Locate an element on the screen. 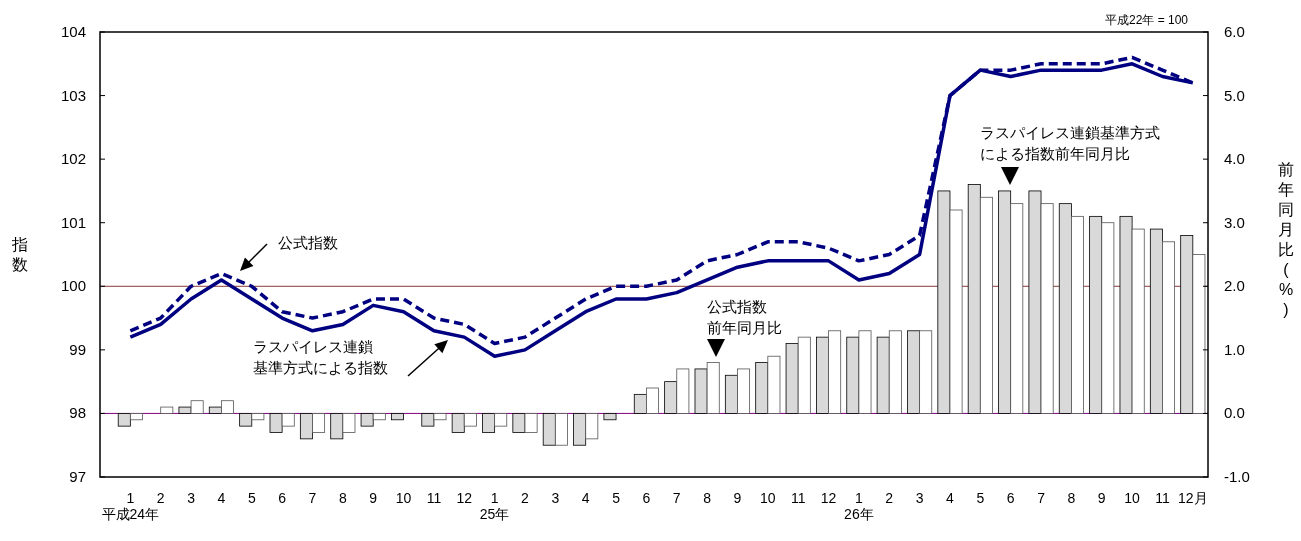 Image resolution: width=1301 pixels, height=541 pixels. y2-tick-label: 4.0 is located at coordinates (1234, 159).